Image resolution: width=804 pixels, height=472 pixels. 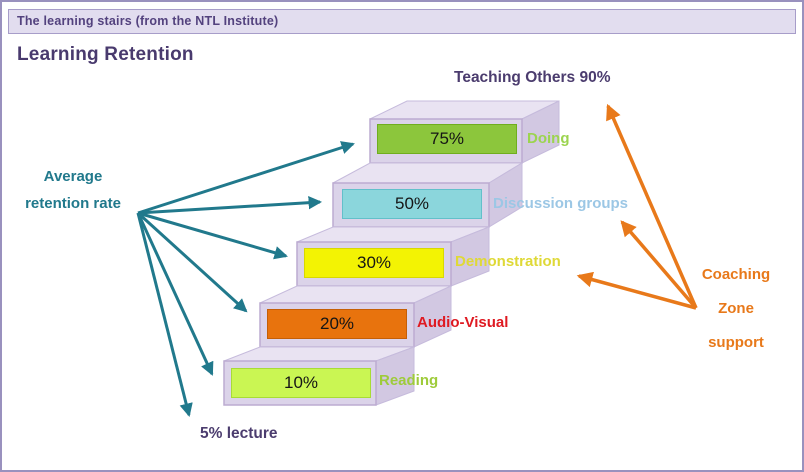 I want to click on coaching-zone-note: Coaching Zone support, so click(x=736, y=309).